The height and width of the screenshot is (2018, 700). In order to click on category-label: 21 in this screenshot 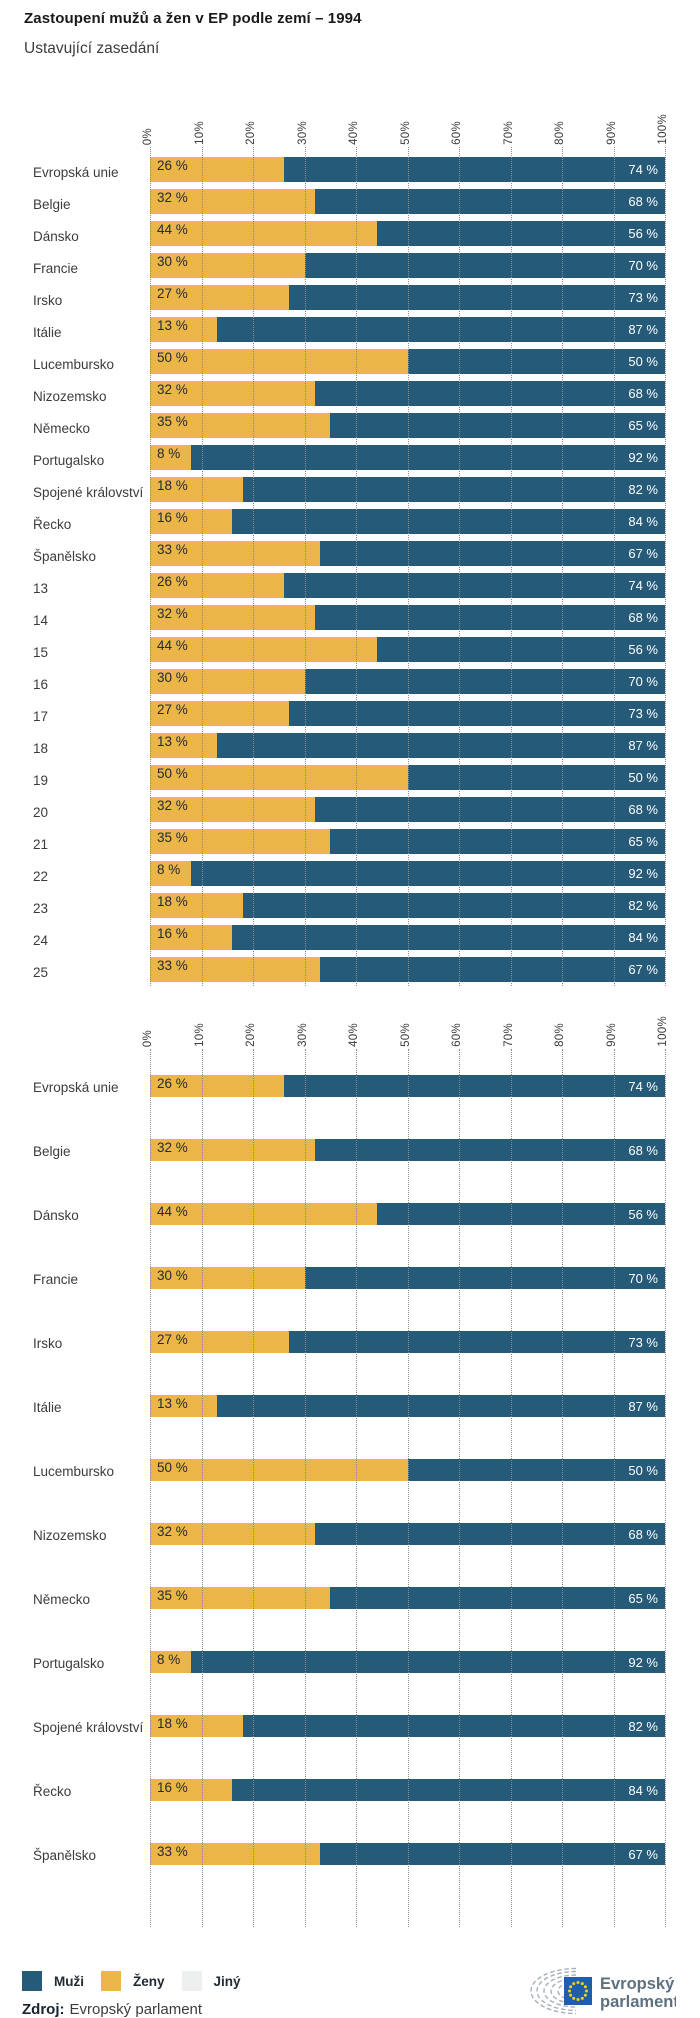, I will do `click(41, 844)`.